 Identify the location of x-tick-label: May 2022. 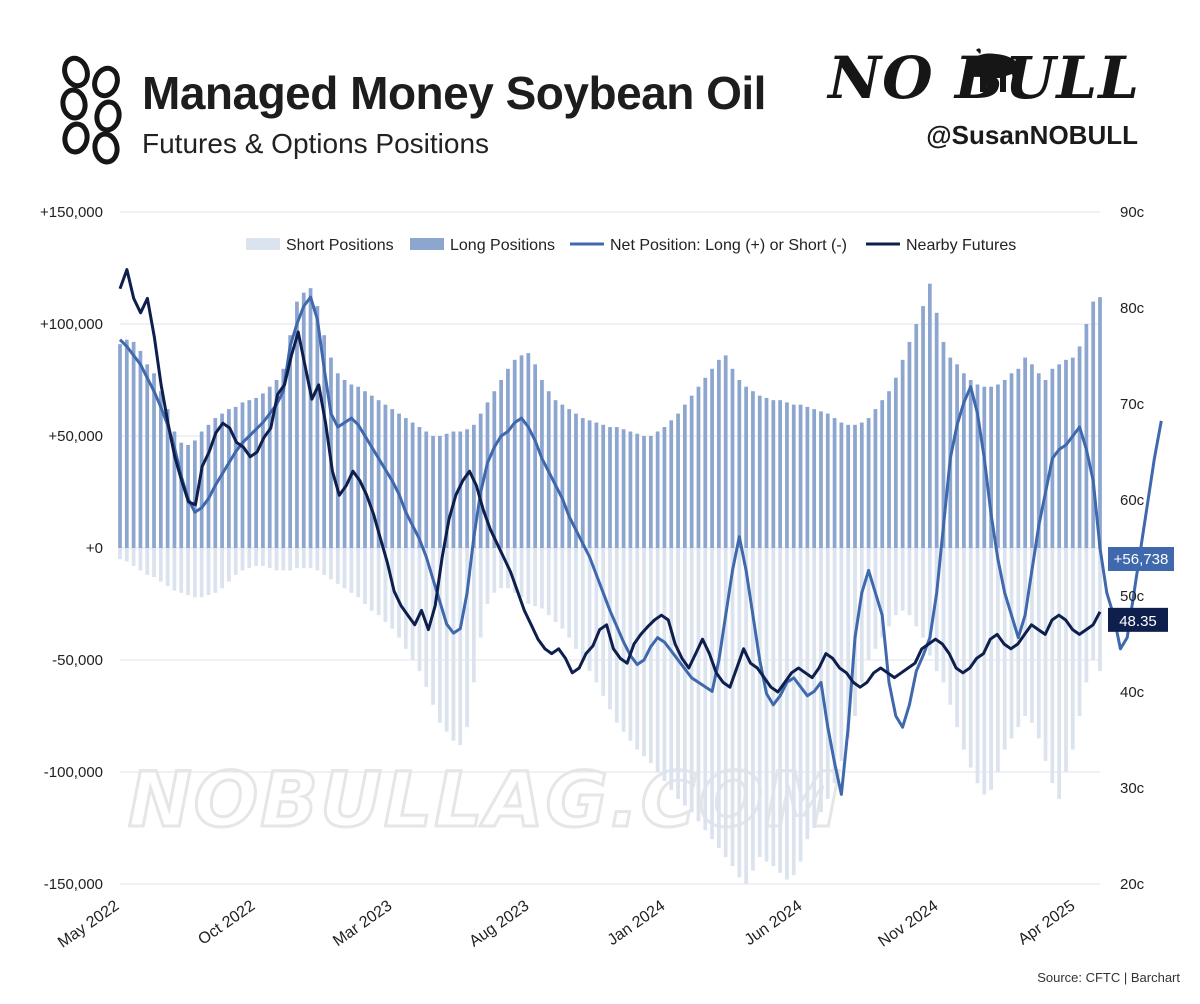
(88, 924).